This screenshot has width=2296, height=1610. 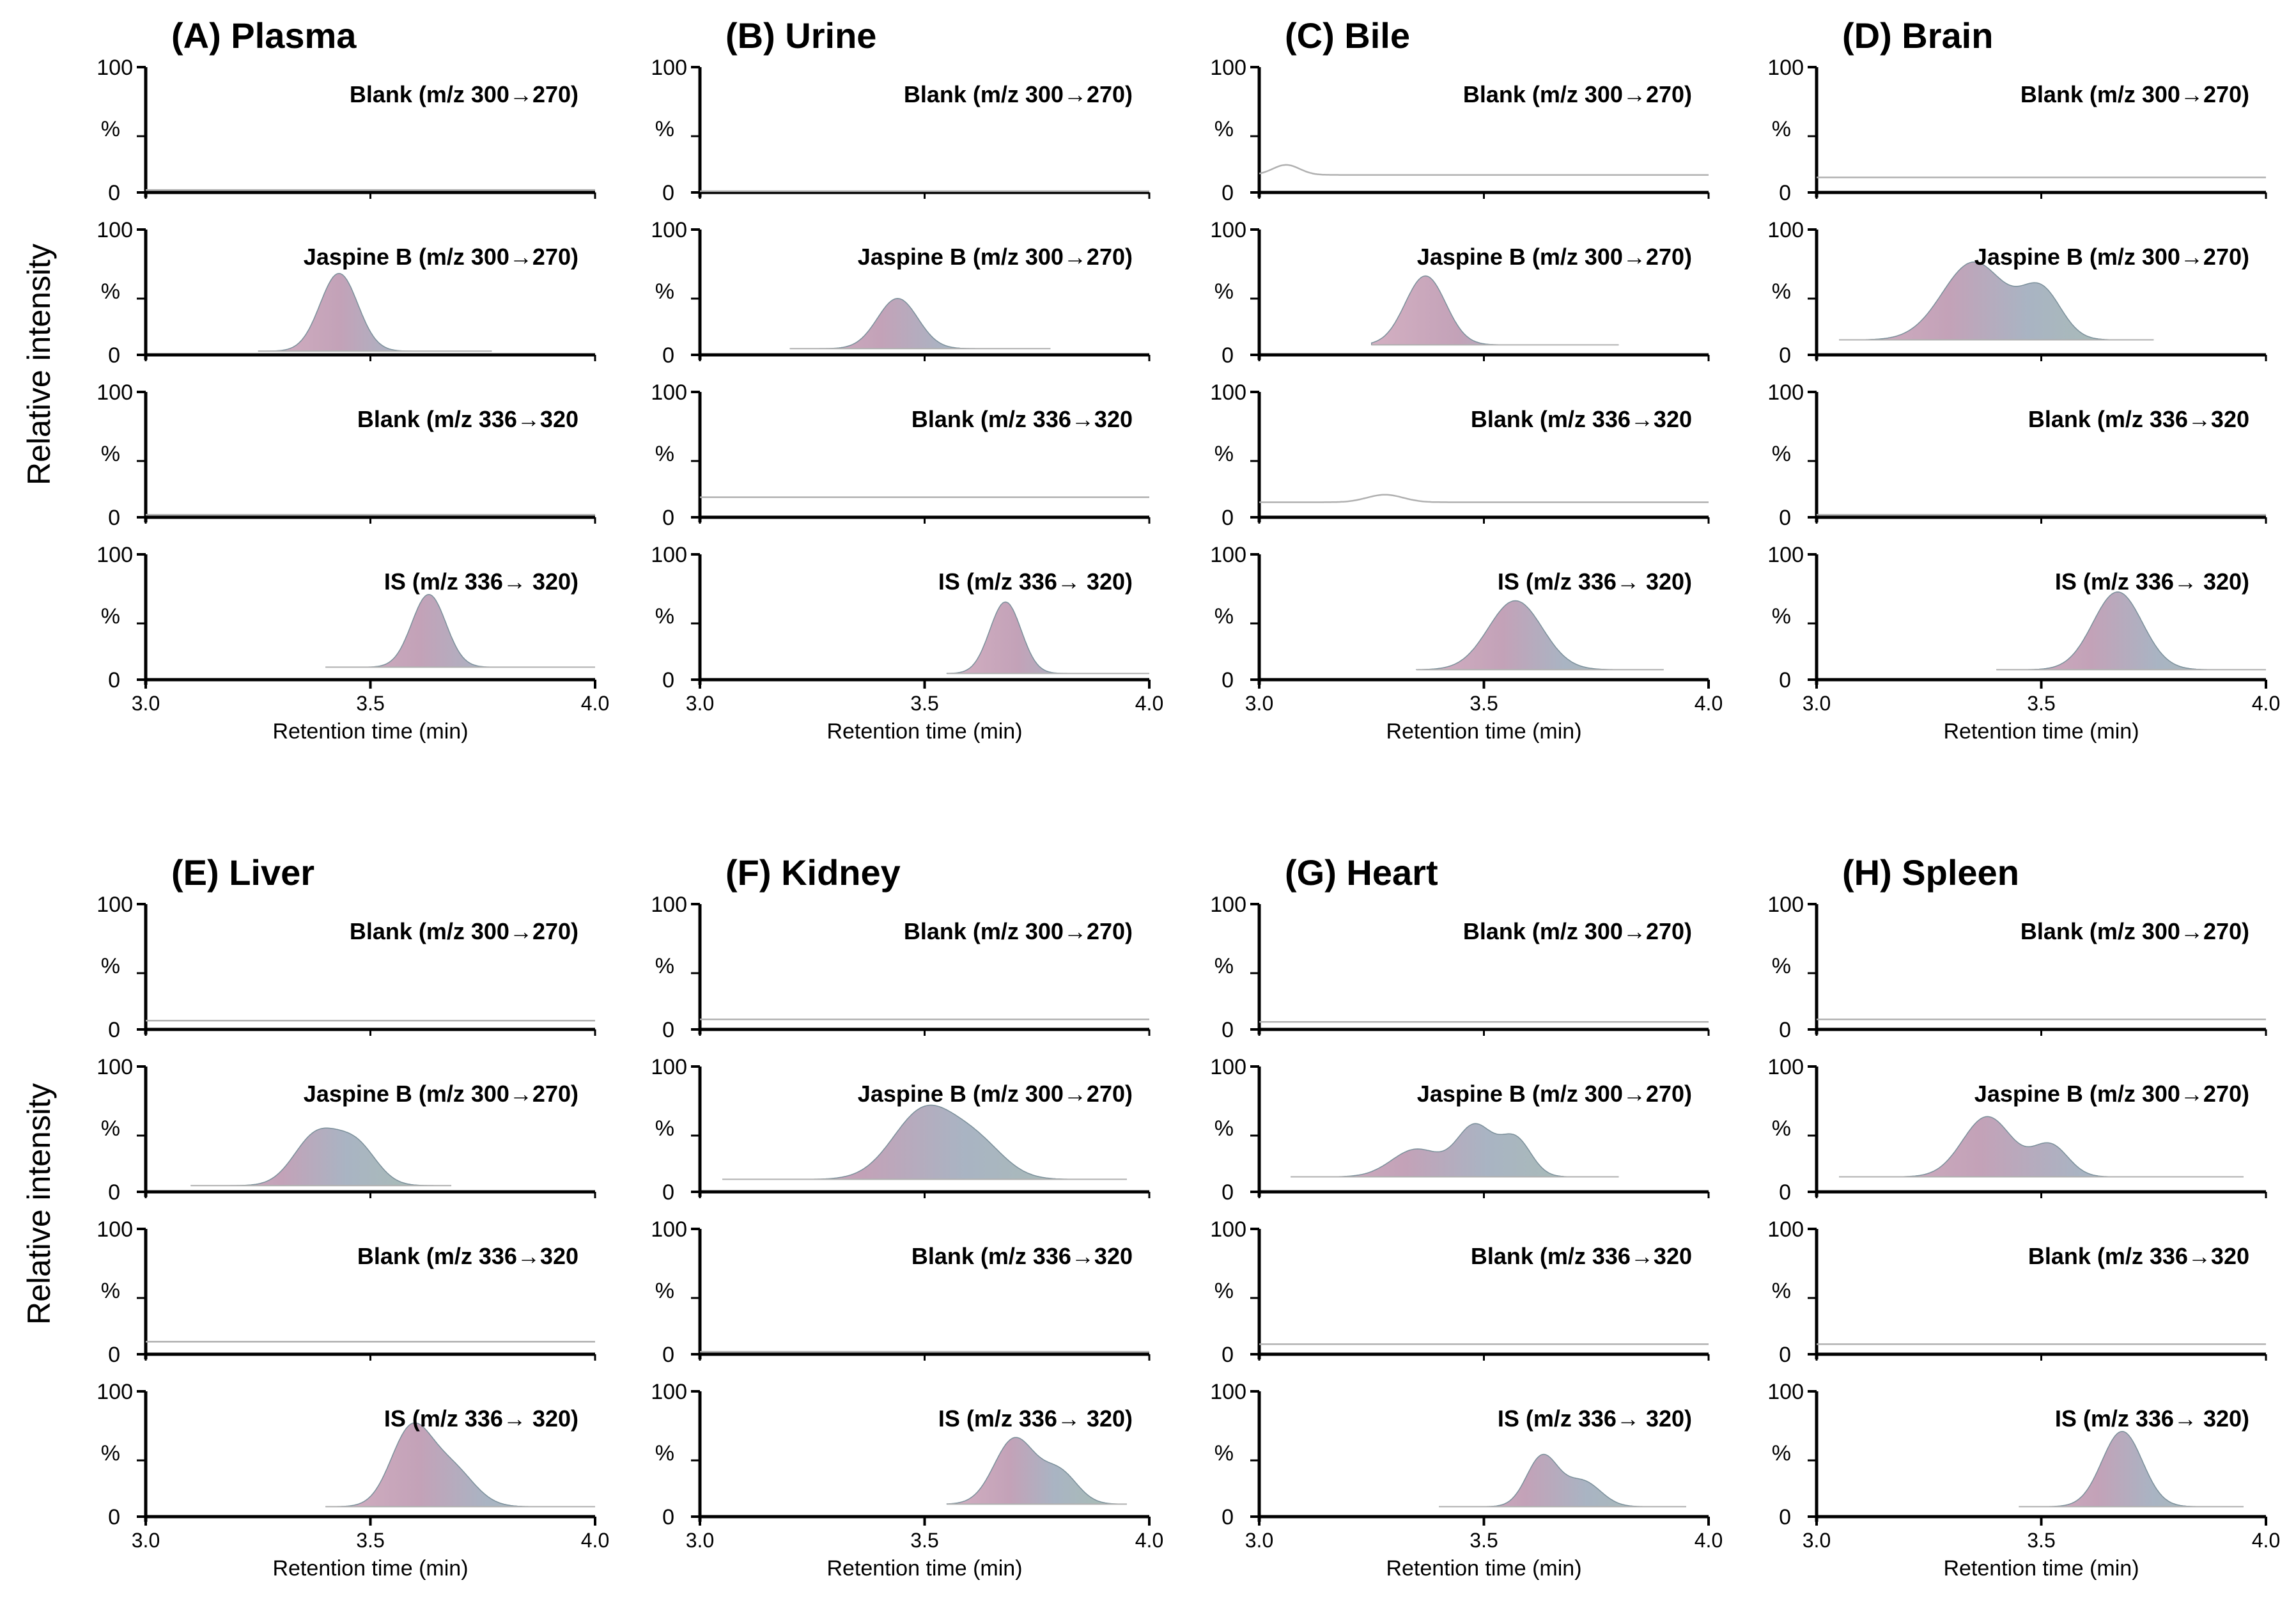 I want to click on y-axis-label-bottom: Relative intensity, so click(x=39, y=1204).